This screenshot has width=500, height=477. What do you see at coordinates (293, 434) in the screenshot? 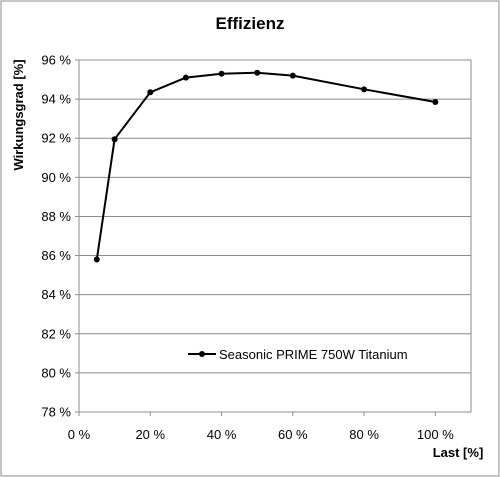
I see `x-tick-label: 60 %` at bounding box center [293, 434].